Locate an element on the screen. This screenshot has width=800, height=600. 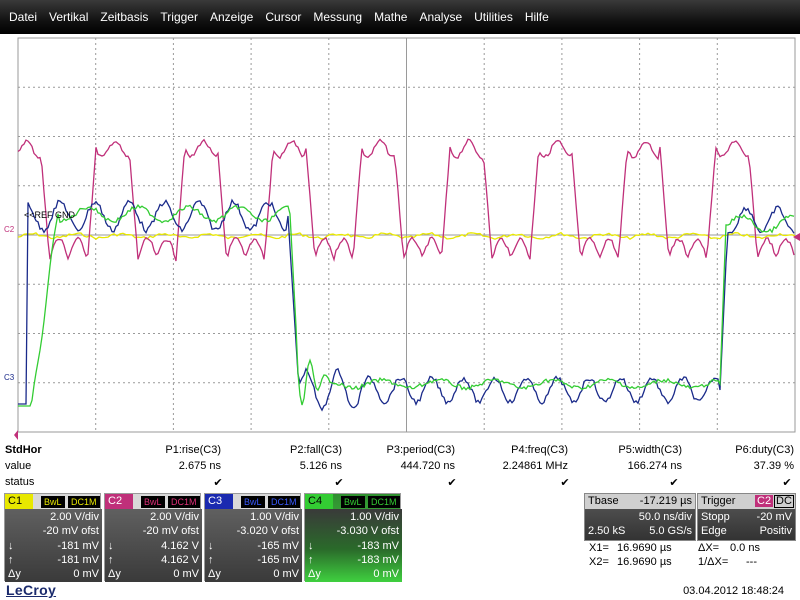
trigger-source: C2 is located at coordinates (764, 501).